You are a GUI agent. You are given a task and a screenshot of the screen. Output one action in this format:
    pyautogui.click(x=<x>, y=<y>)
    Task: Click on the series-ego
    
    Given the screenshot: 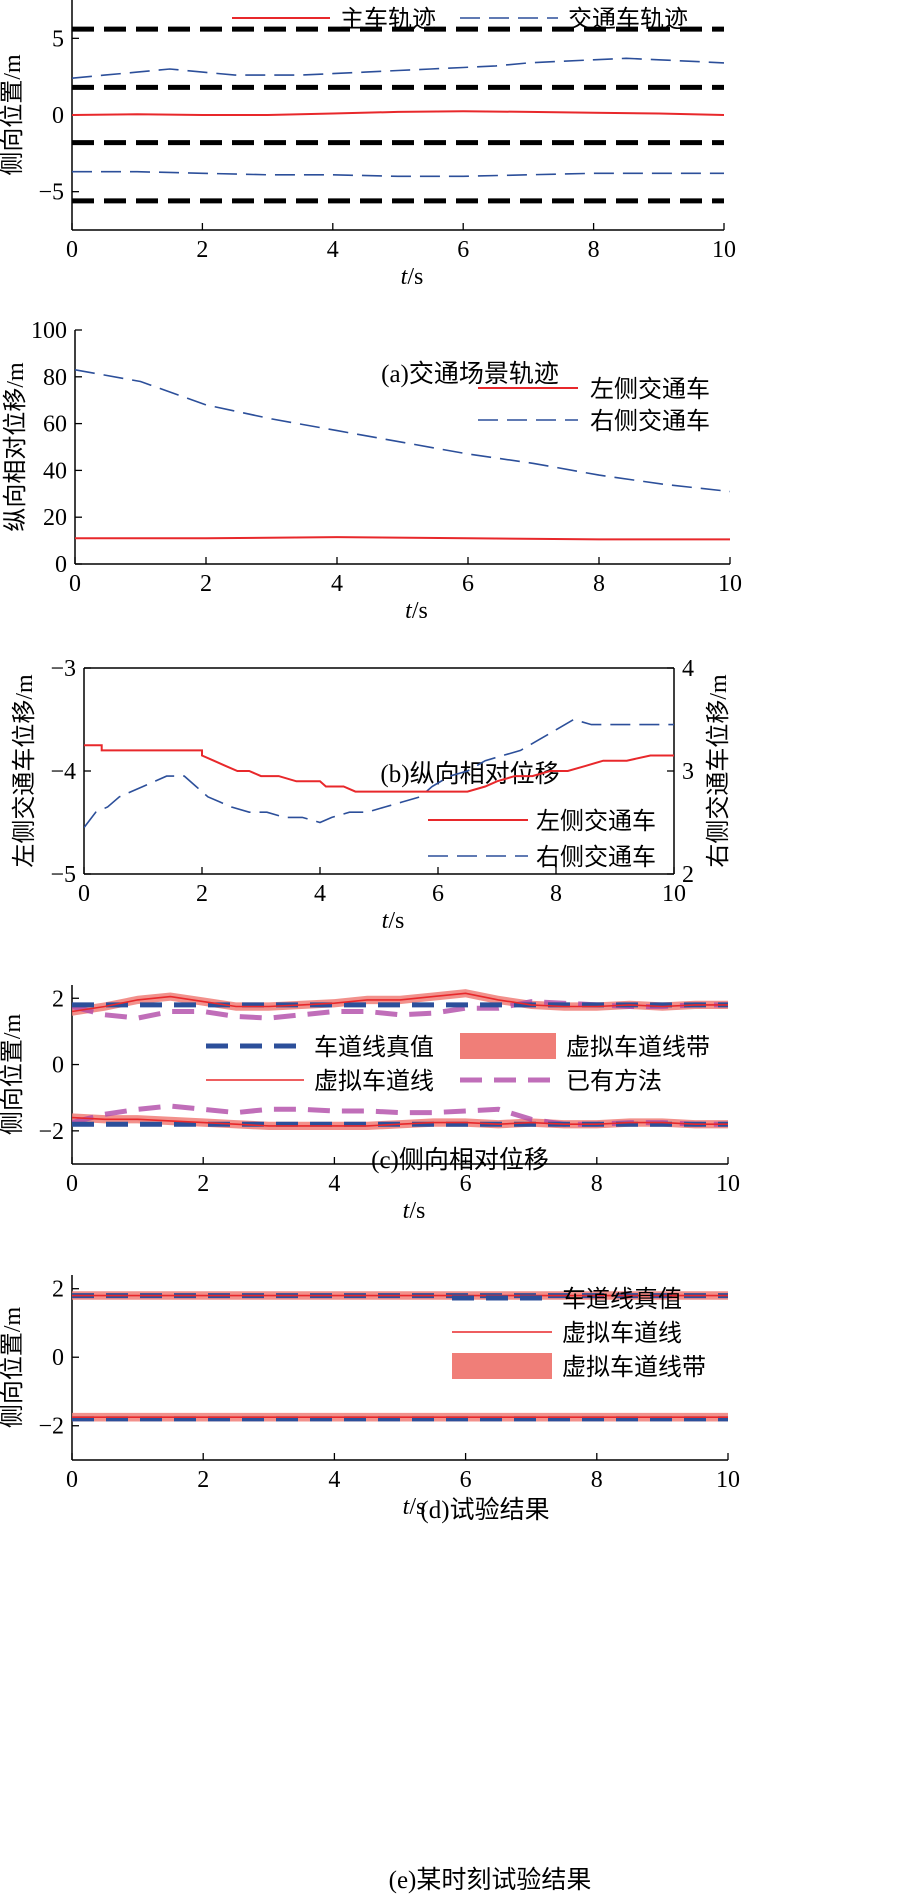 What is the action you would take?
    pyautogui.click(x=398, y=113)
    